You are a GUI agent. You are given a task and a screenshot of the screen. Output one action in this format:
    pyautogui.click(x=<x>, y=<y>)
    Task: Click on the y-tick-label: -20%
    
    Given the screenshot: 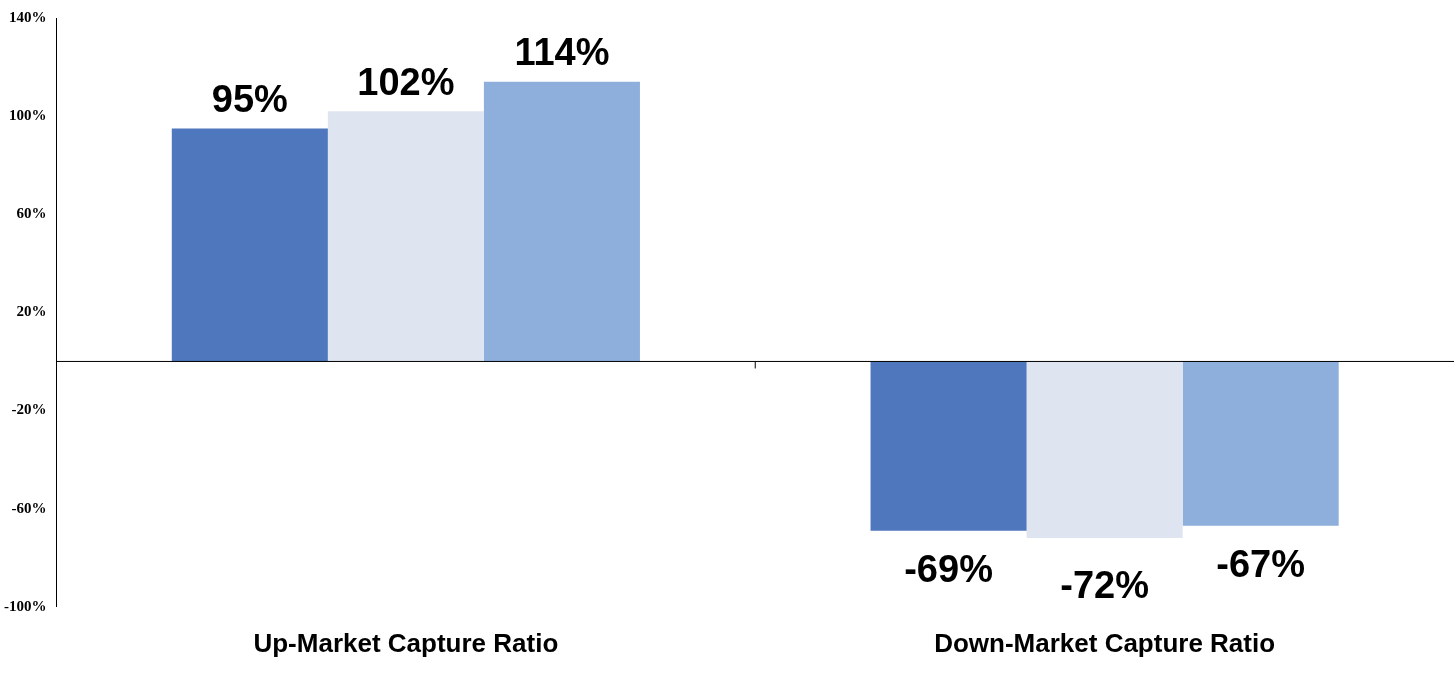 What is the action you would take?
    pyautogui.click(x=29, y=409)
    